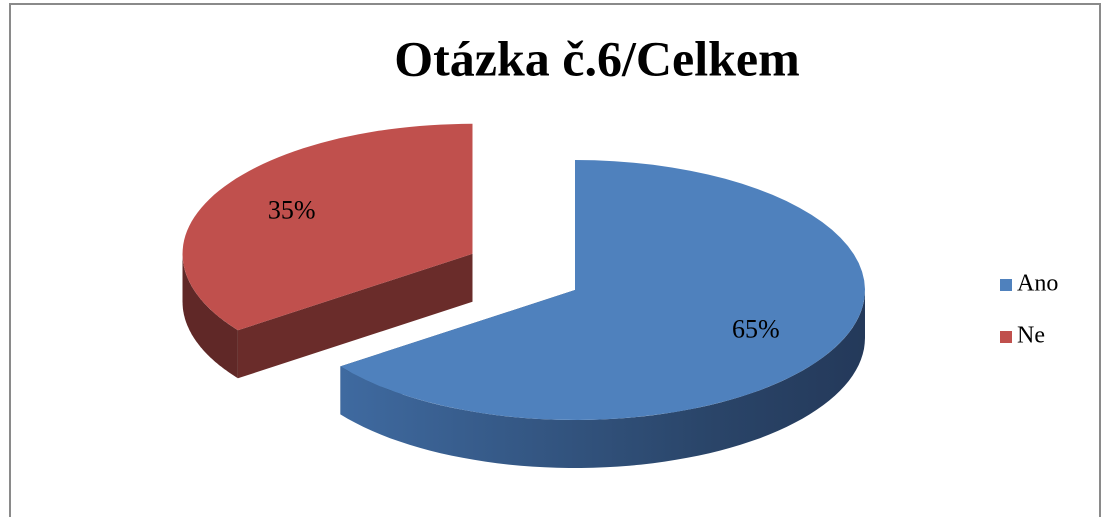  I want to click on chart-title: Otázka č.6/Celkem, so click(596, 58).